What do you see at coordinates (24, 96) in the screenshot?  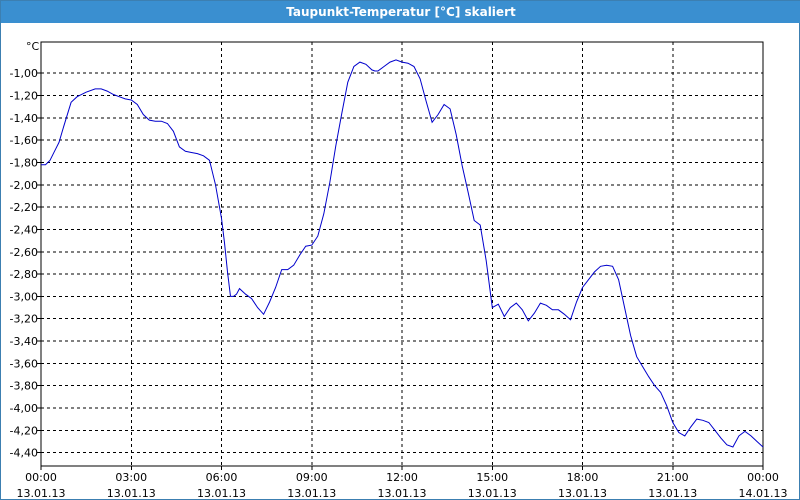 I see `y-tick-label: -1,20` at bounding box center [24, 96].